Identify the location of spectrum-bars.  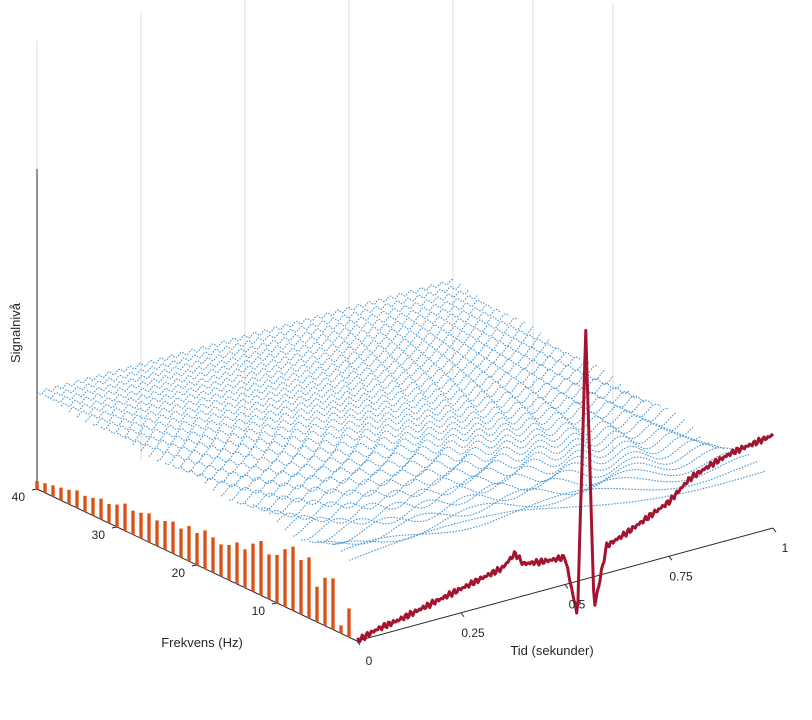
(193, 559).